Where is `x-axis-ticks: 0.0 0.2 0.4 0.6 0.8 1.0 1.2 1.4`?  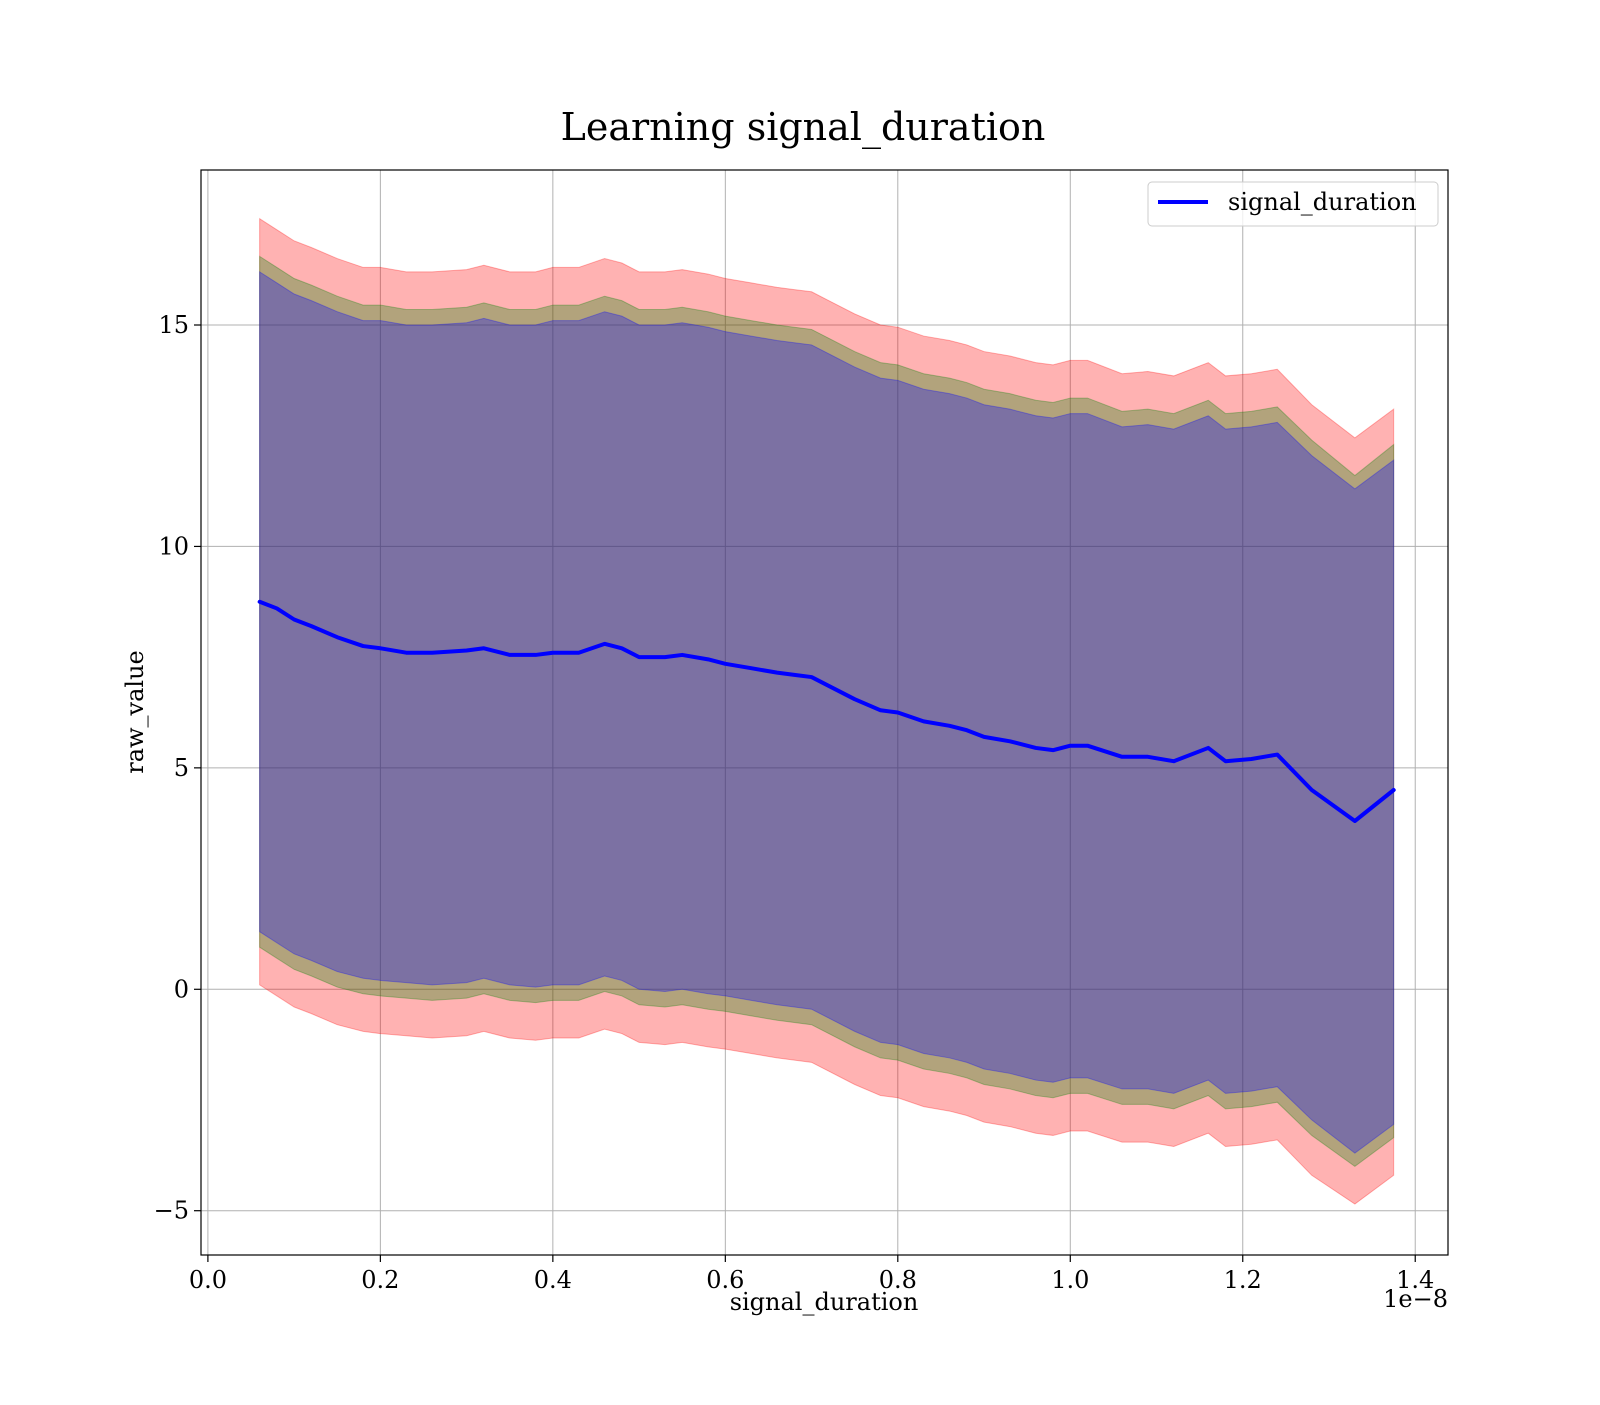
x-axis-ticks: 0.0 0.2 0.4 0.6 0.8 1.0 1.2 1.4 is located at coordinates (811, 1274).